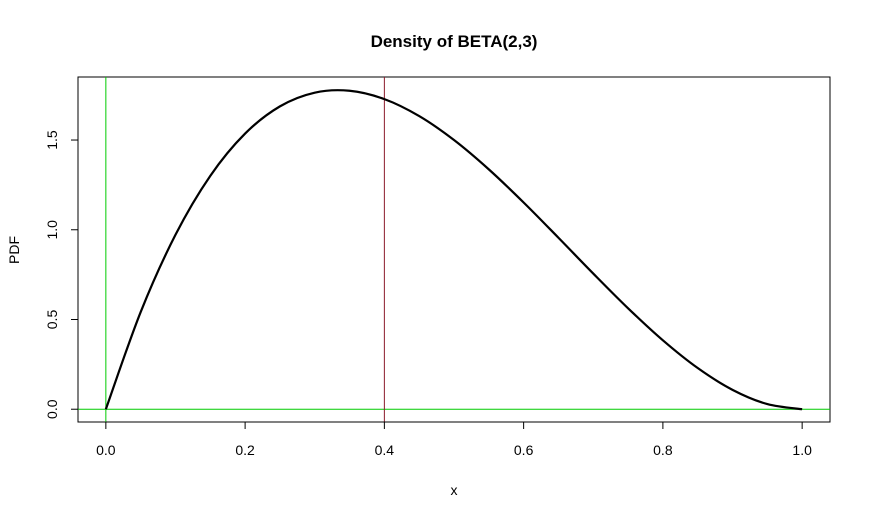 The width and height of the screenshot is (872, 519). I want to click on y-tick-label: 0.5, so click(52, 320).